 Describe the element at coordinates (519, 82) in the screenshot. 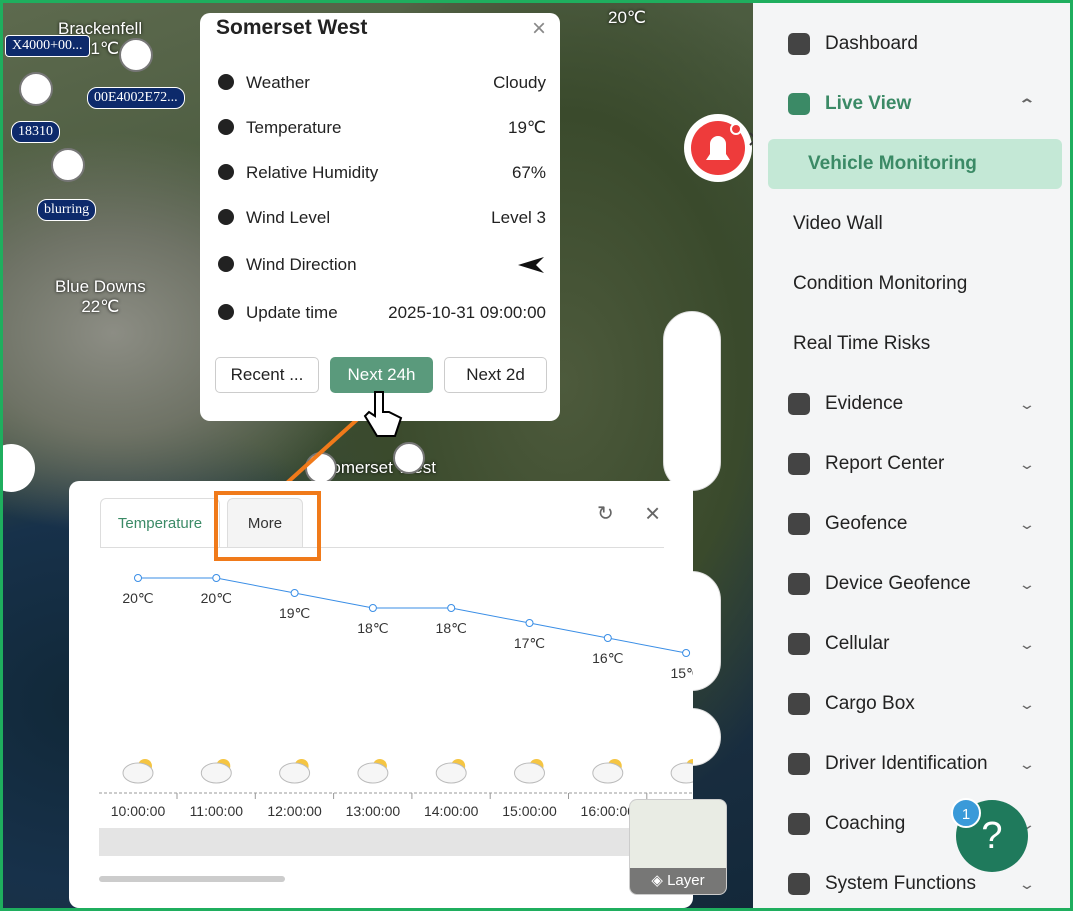

I see `row-value: Cloudy` at that location.